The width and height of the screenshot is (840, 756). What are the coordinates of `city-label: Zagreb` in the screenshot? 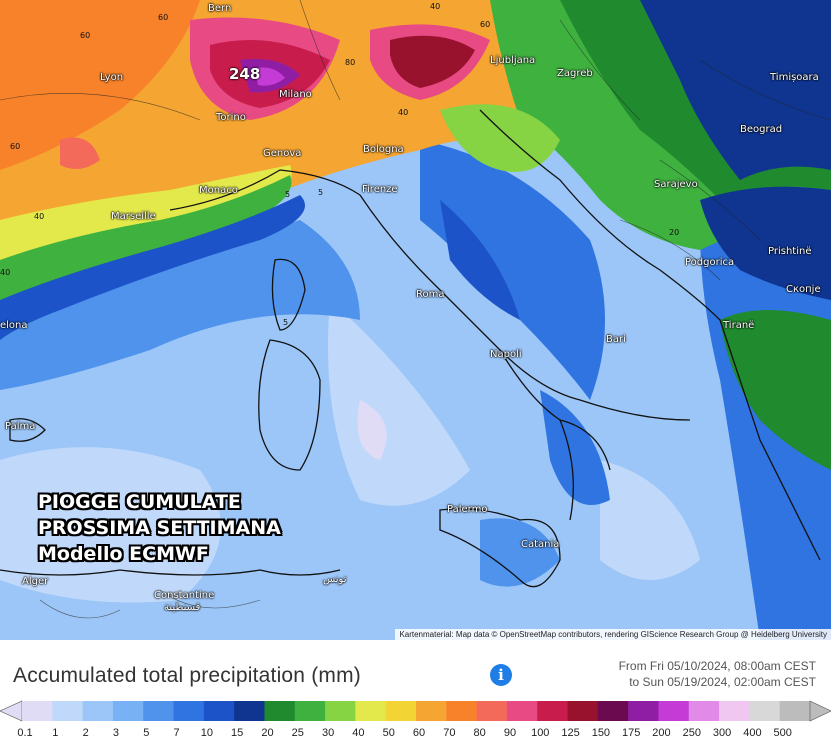 It's located at (575, 73).